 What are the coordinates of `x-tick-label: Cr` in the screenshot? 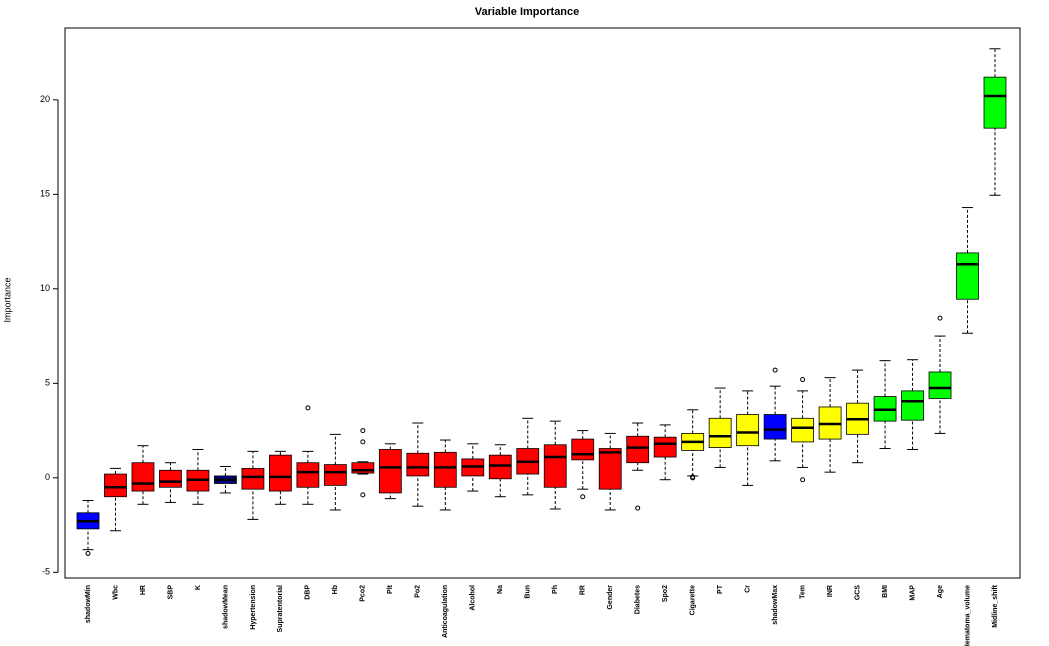 It's located at (747, 589).